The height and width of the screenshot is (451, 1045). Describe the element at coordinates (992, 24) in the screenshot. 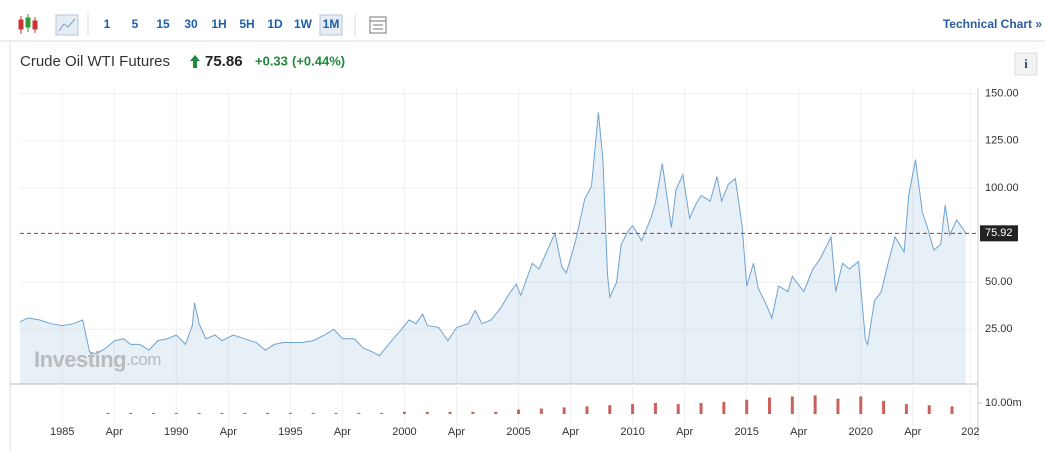

I see `technical-chart-link: Technical Chart »` at that location.